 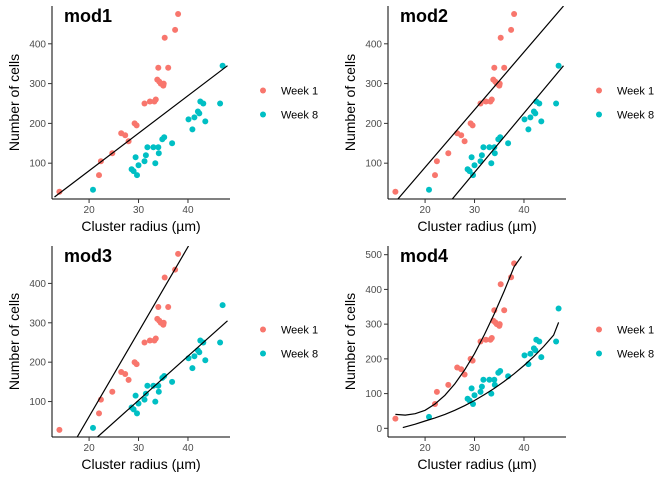 I want to click on panel-title: mod3, so click(x=88, y=256).